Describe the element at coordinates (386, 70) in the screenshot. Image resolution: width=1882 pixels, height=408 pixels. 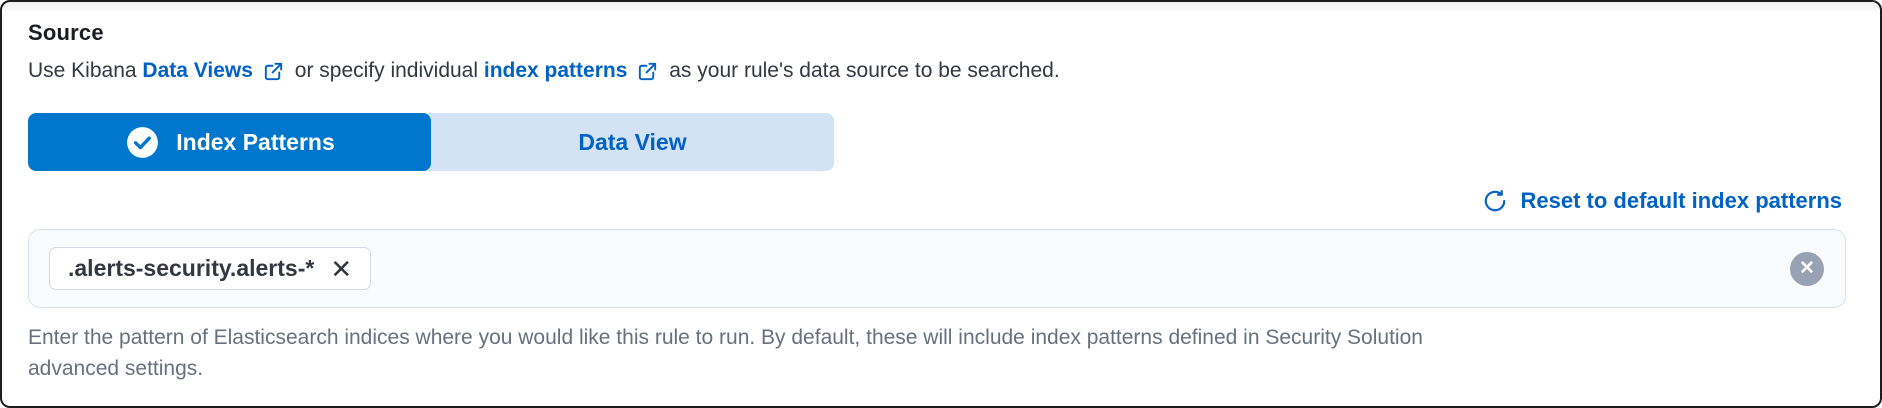
I see `description-text-2: or specify individual` at that location.